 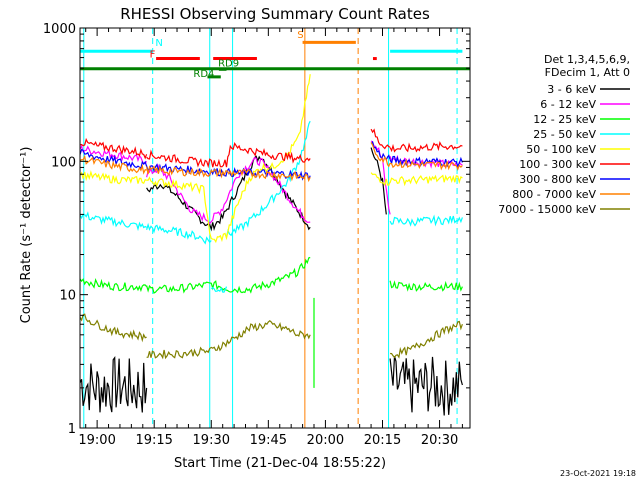 I want to click on x-tick-label-3: 19:45, so click(x=268, y=440).